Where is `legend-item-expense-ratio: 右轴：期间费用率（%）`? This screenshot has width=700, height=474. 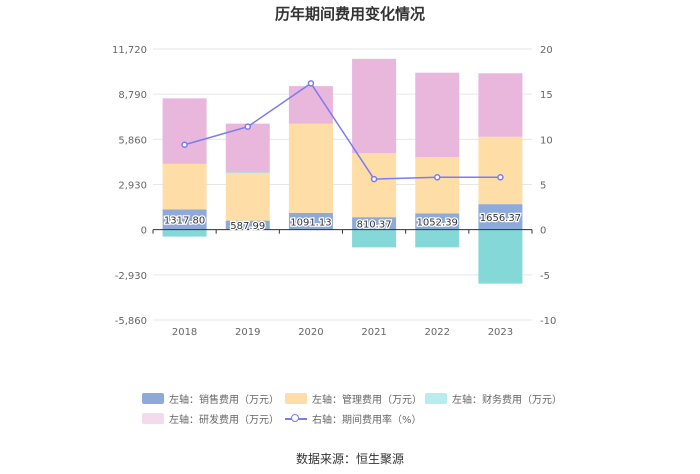 legend-item-expense-ratio: 右轴：期间费用率（%） is located at coordinates (353, 418).